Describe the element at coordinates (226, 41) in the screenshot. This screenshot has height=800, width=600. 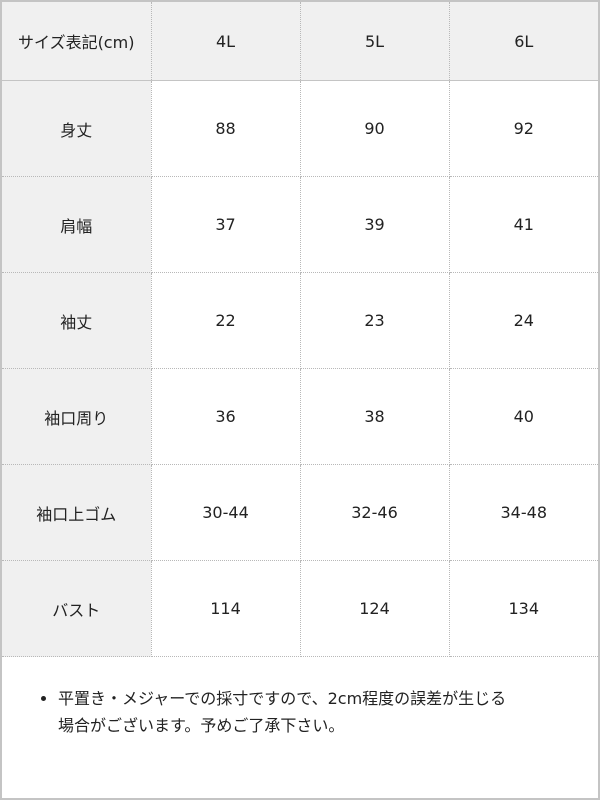
I see `header-4l: 4L` at that location.